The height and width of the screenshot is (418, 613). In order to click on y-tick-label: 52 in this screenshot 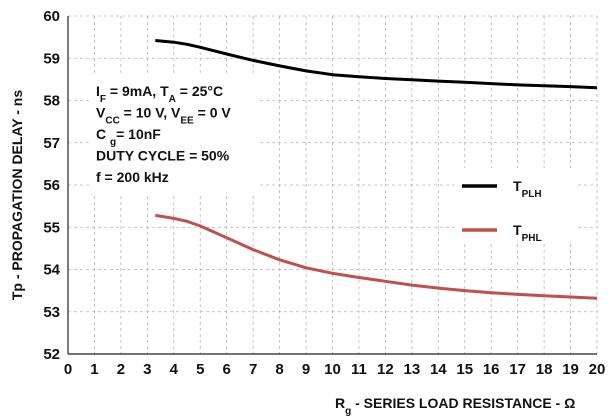, I will do `click(51, 354)`.